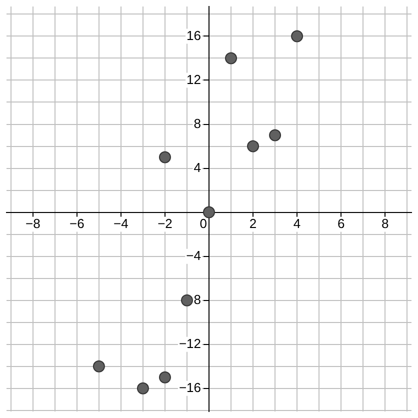 This screenshot has width=418, height=418. What do you see at coordinates (193, 79) in the screenshot?
I see `y-tick-label: 12` at bounding box center [193, 79].